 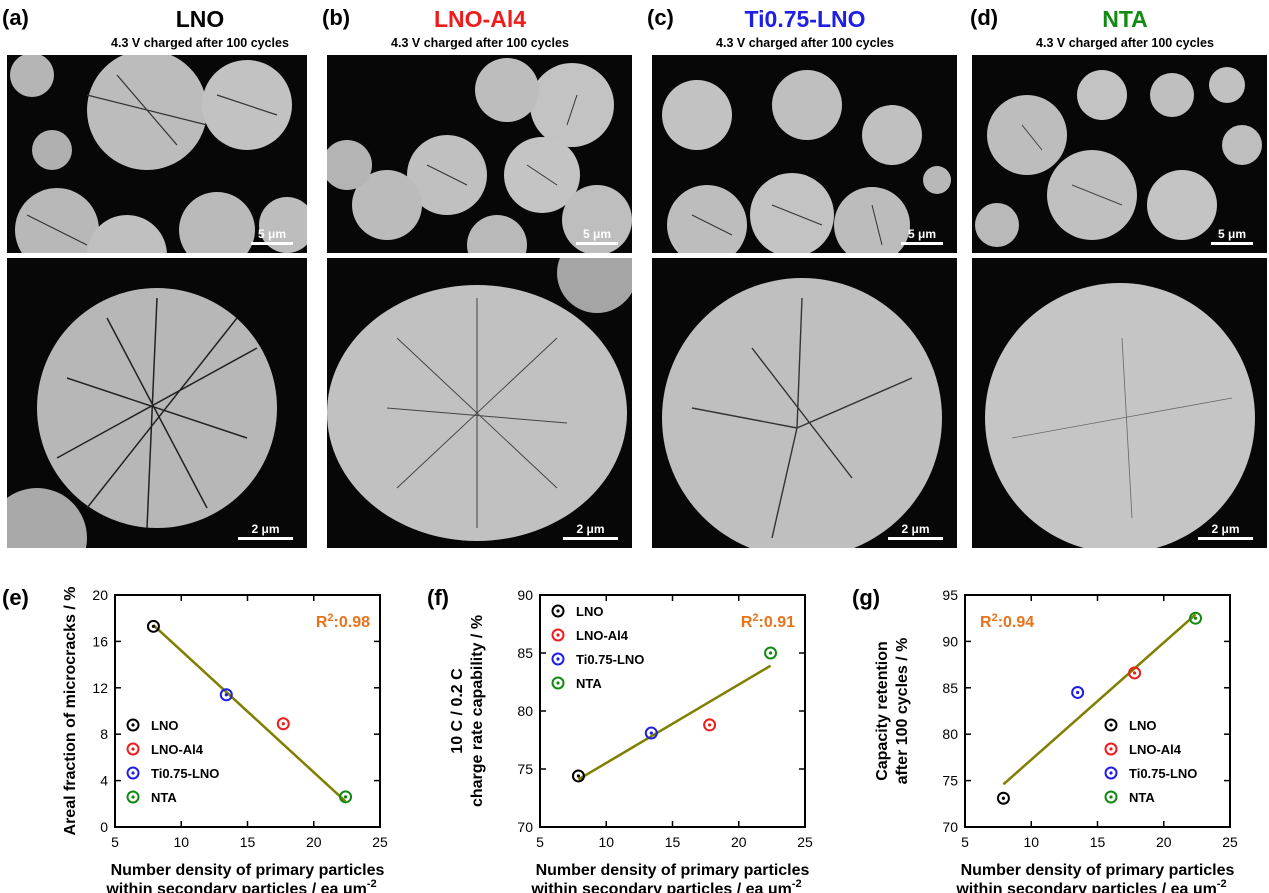 What do you see at coordinates (70, 711) in the screenshot?
I see `y-axis-label: Areal fraction of microcracks / %` at bounding box center [70, 711].